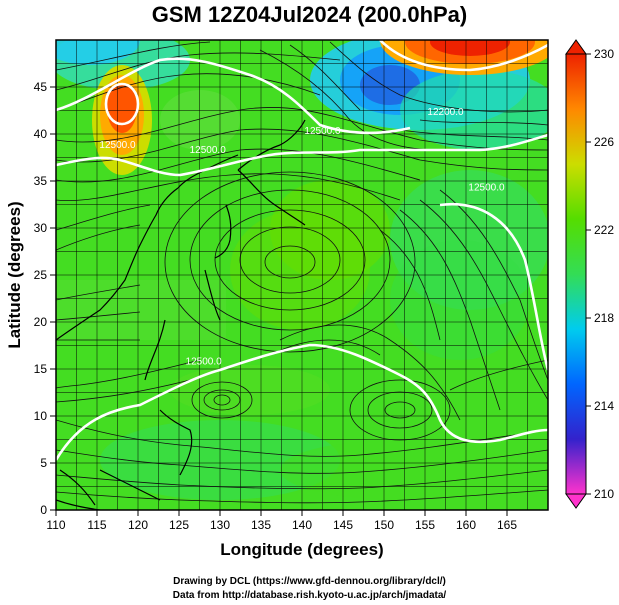  Describe the element at coordinates (41, 228) in the screenshot. I see `y-tick-label: 30` at that location.